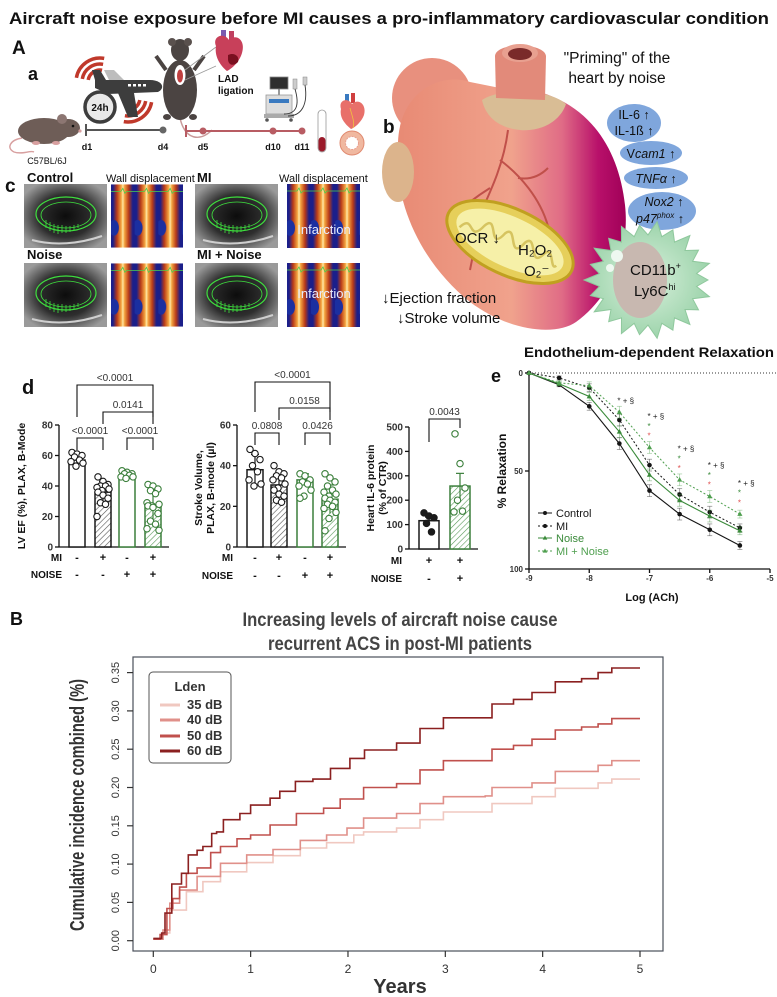 The image size is (777, 997). What do you see at coordinates (227, 558) in the screenshot?
I see `stroke-volume-condition-label: MI` at bounding box center [227, 558].